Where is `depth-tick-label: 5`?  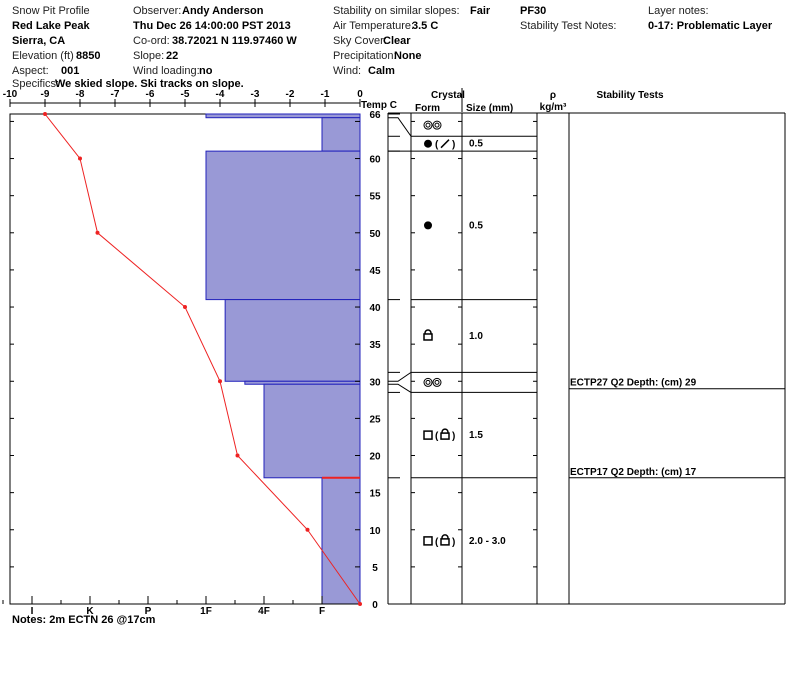 depth-tick-label: 5 is located at coordinates (375, 568).